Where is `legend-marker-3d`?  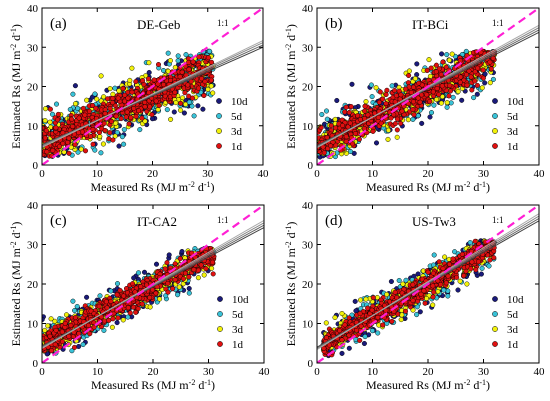
legend-marker-3d is located at coordinates (219, 131).